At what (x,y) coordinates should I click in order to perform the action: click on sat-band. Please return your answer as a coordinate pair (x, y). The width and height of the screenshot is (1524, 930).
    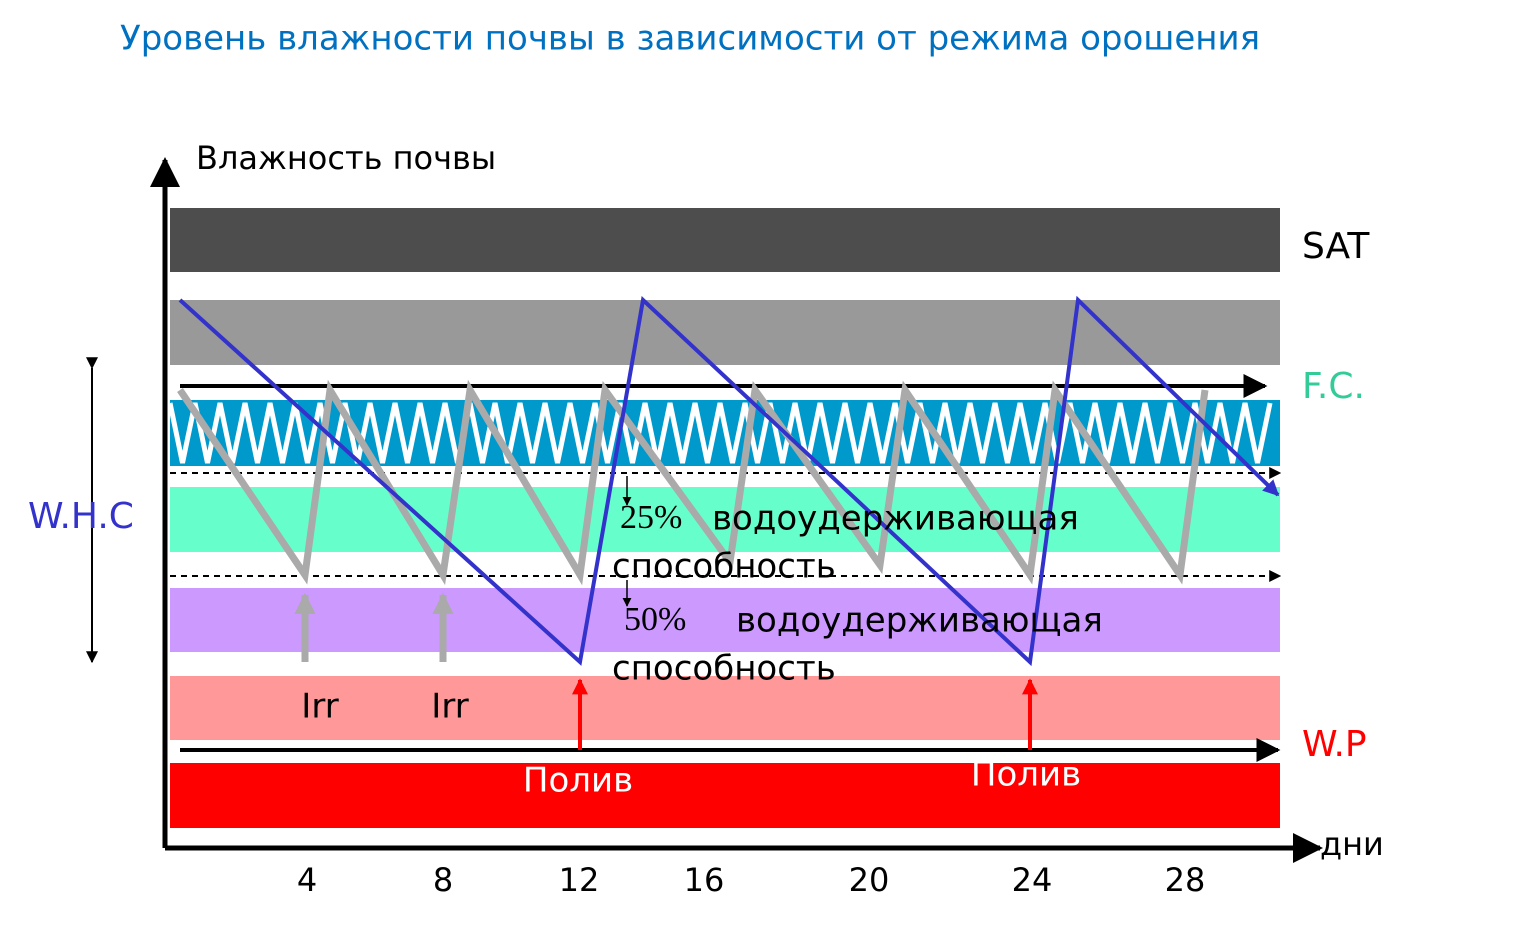
    Looking at the image, I should click on (725, 240).